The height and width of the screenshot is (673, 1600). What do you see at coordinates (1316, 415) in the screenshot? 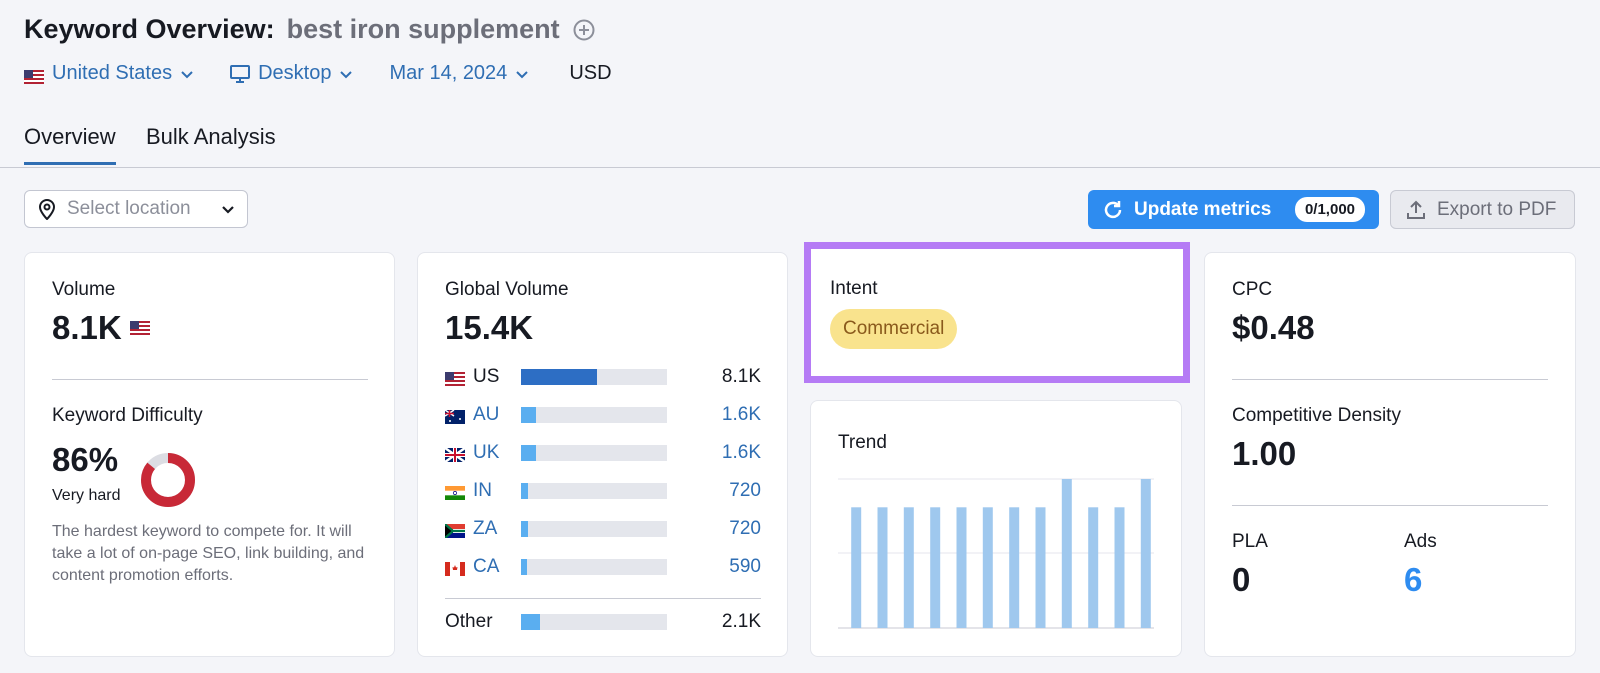
I see `competitive-density-label: Competitive Density` at bounding box center [1316, 415].